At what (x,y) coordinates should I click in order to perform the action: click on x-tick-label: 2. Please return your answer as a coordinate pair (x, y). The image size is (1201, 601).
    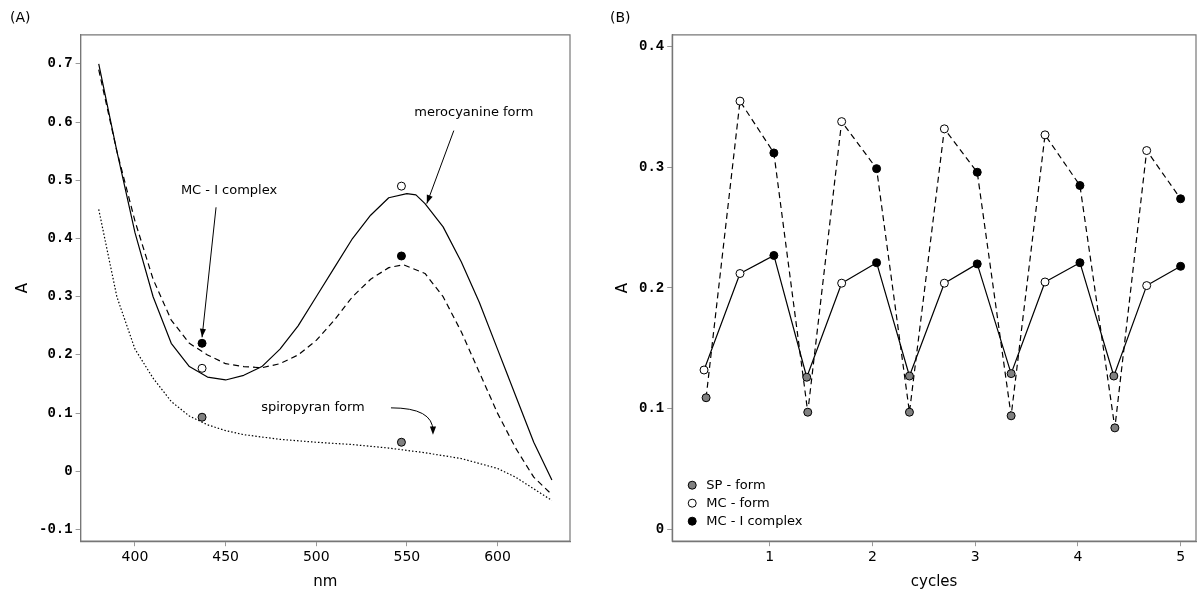
    Looking at the image, I should click on (872, 556).